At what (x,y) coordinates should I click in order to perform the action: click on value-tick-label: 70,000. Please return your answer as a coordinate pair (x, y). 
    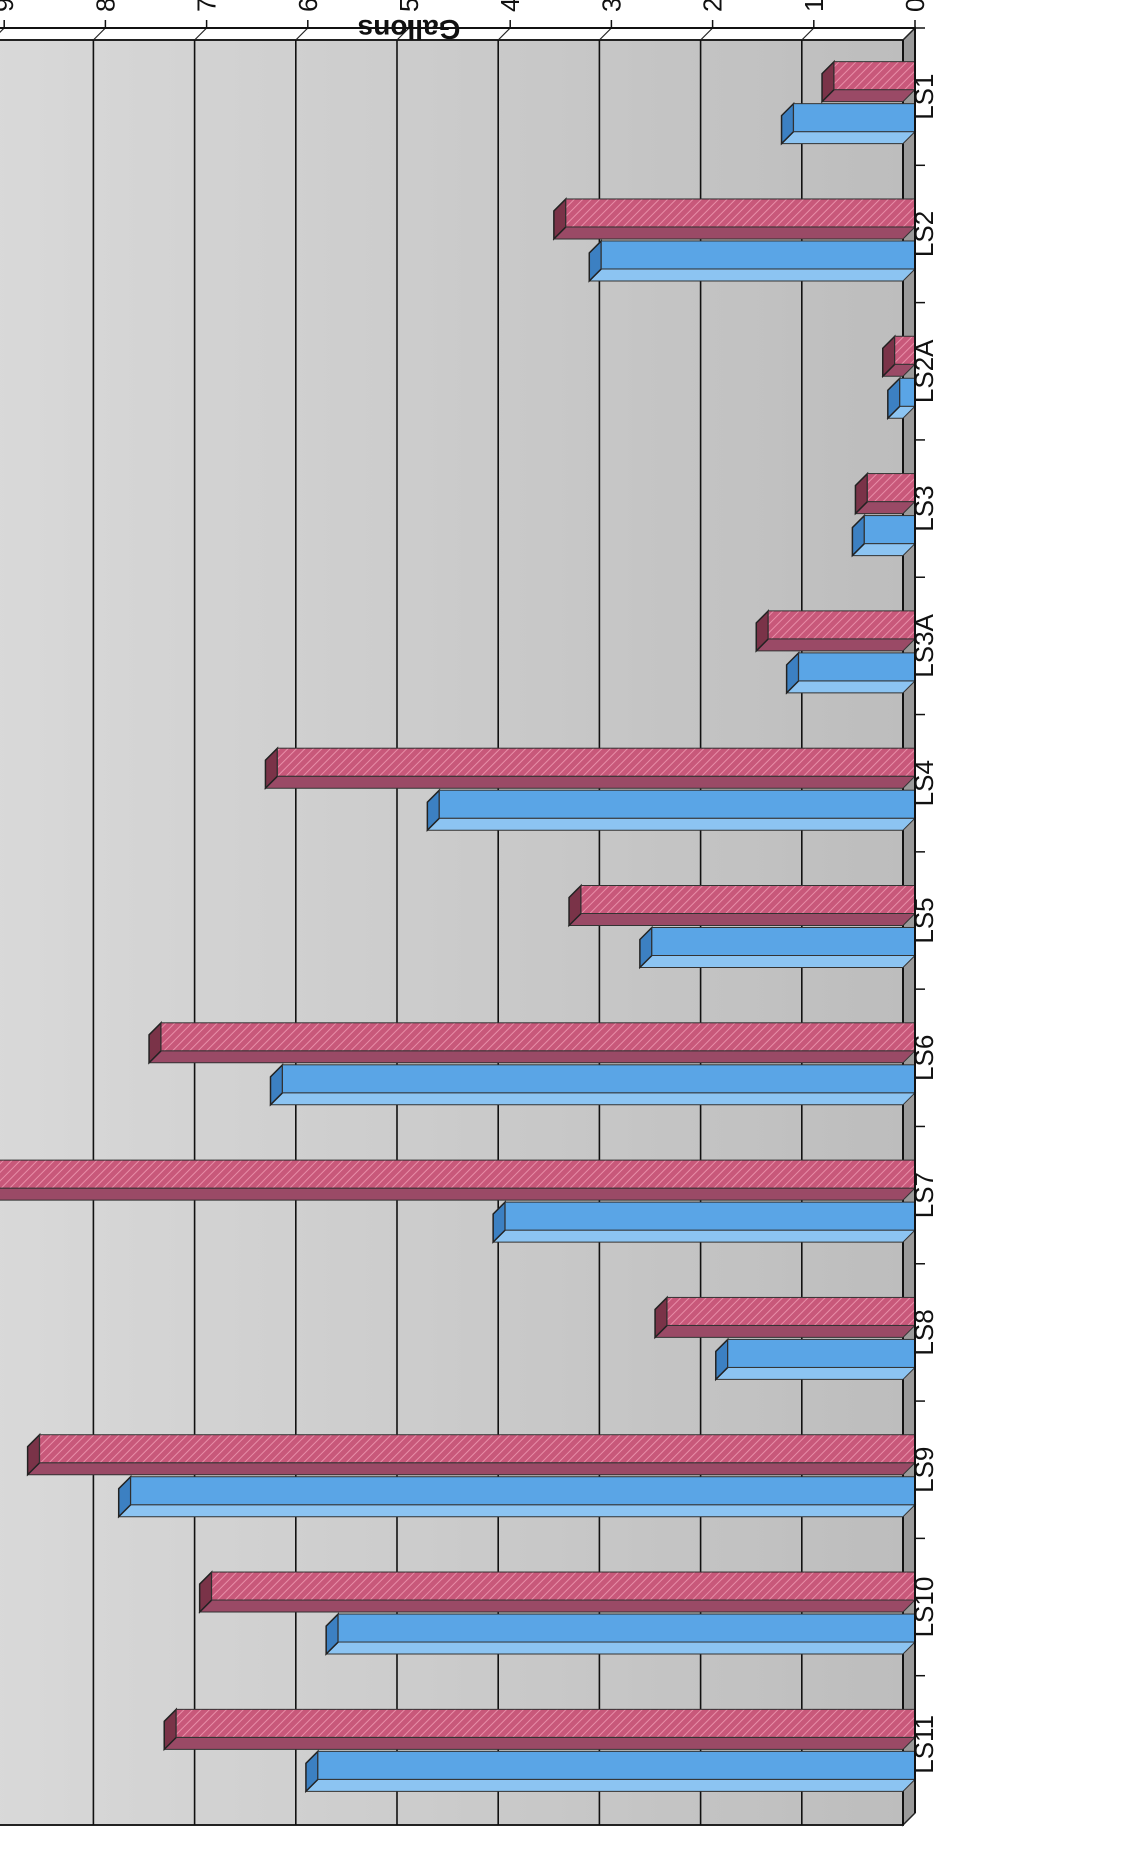
    Looking at the image, I should click on (207, 6).